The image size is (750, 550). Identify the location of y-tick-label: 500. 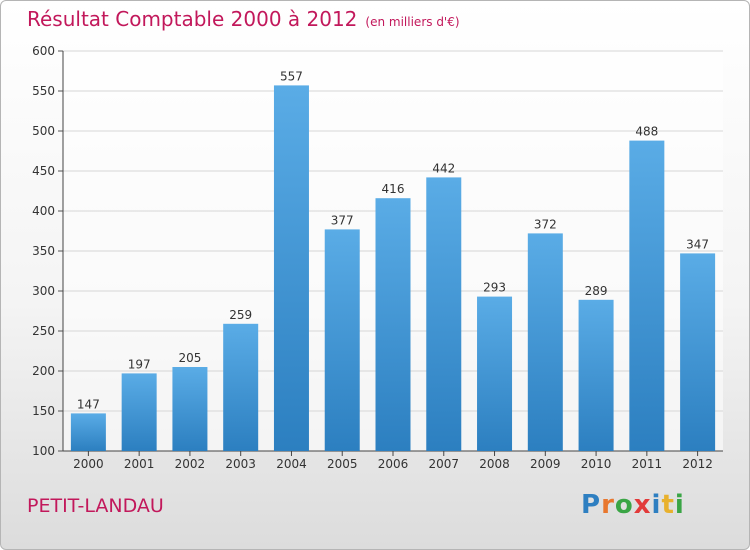
(43, 131).